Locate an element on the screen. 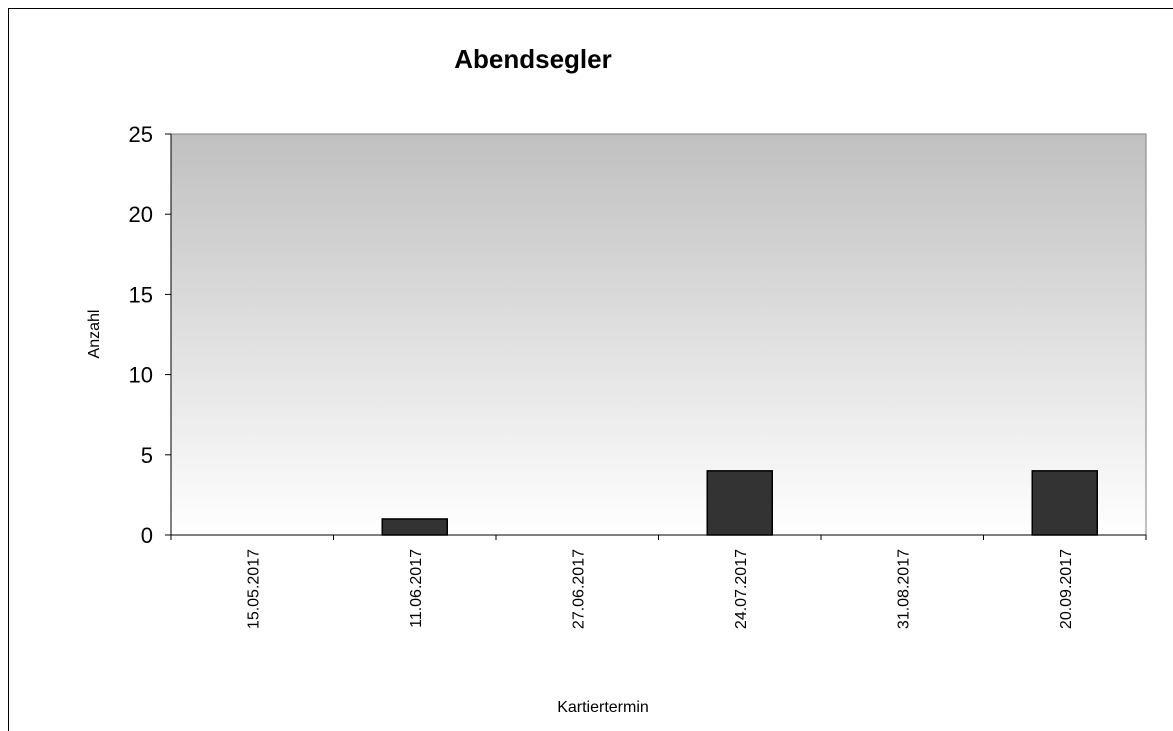 The height and width of the screenshot is (731, 1173). x-tick-label: 20.09.2017 is located at coordinates (1066, 589).